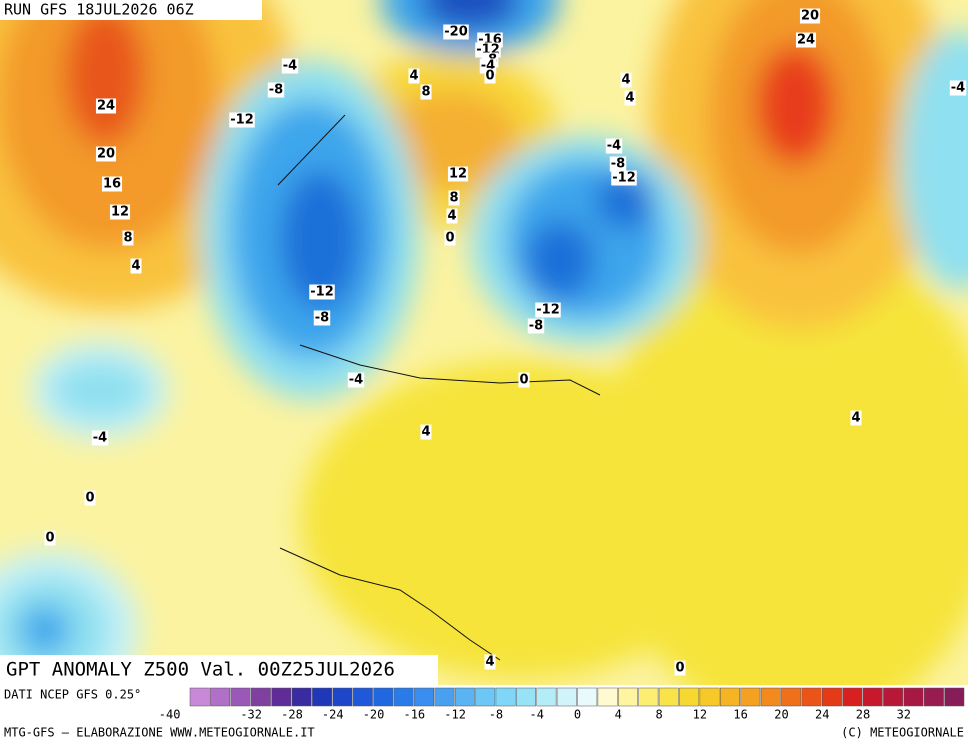  Describe the element at coordinates (170, 715) in the screenshot. I see `colorbar-tick-label: -40` at that location.